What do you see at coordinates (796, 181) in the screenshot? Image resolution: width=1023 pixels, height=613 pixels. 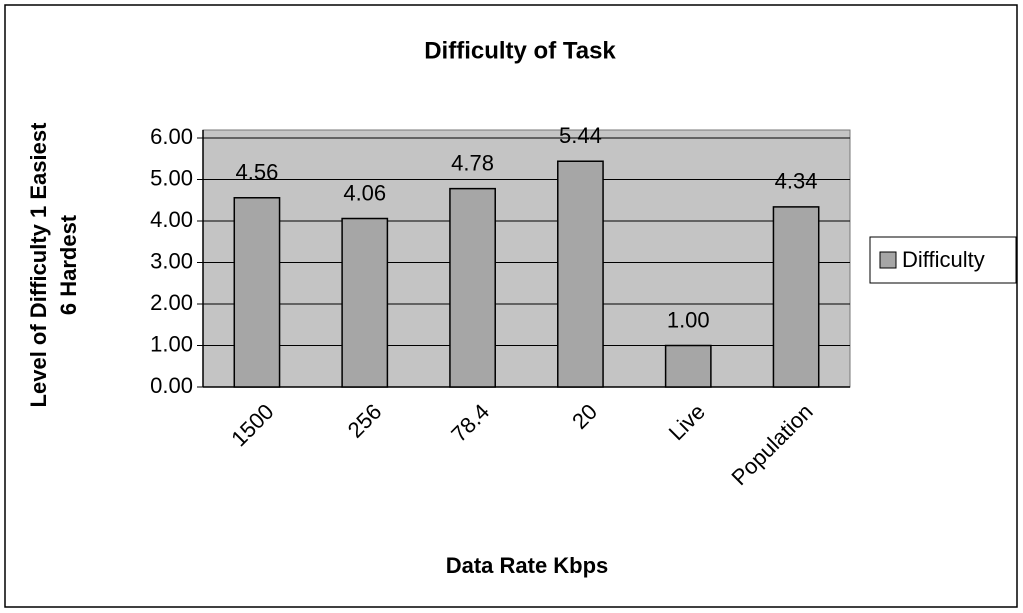 I see `data-label: 4.34` at bounding box center [796, 181].